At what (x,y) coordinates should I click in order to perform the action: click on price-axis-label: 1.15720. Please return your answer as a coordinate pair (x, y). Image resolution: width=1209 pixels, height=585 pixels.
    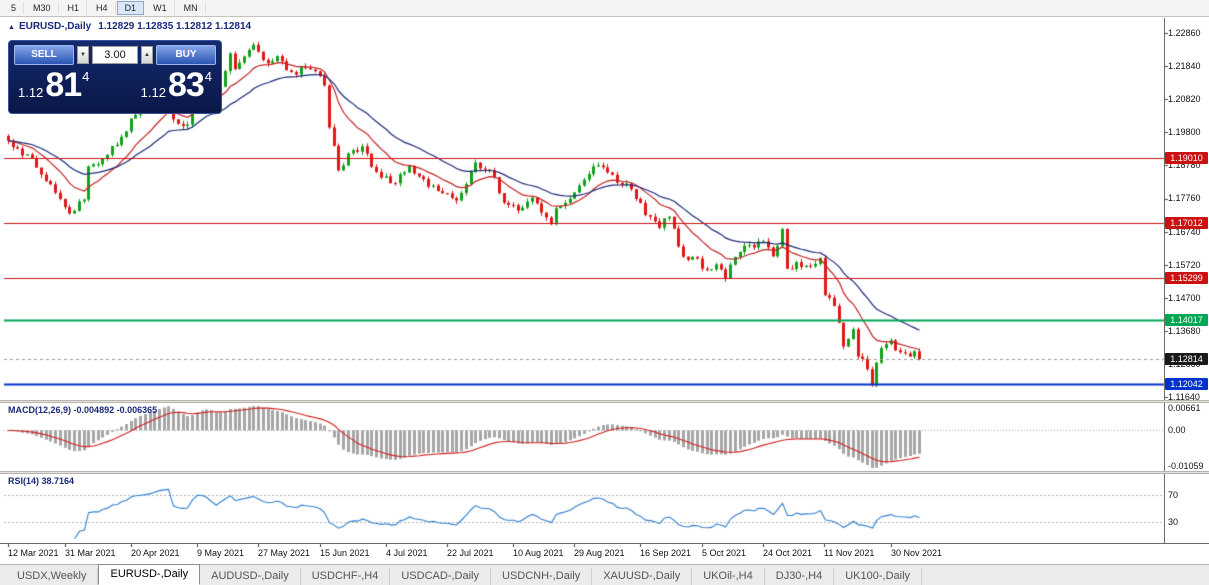
    Looking at the image, I should click on (1184, 265).